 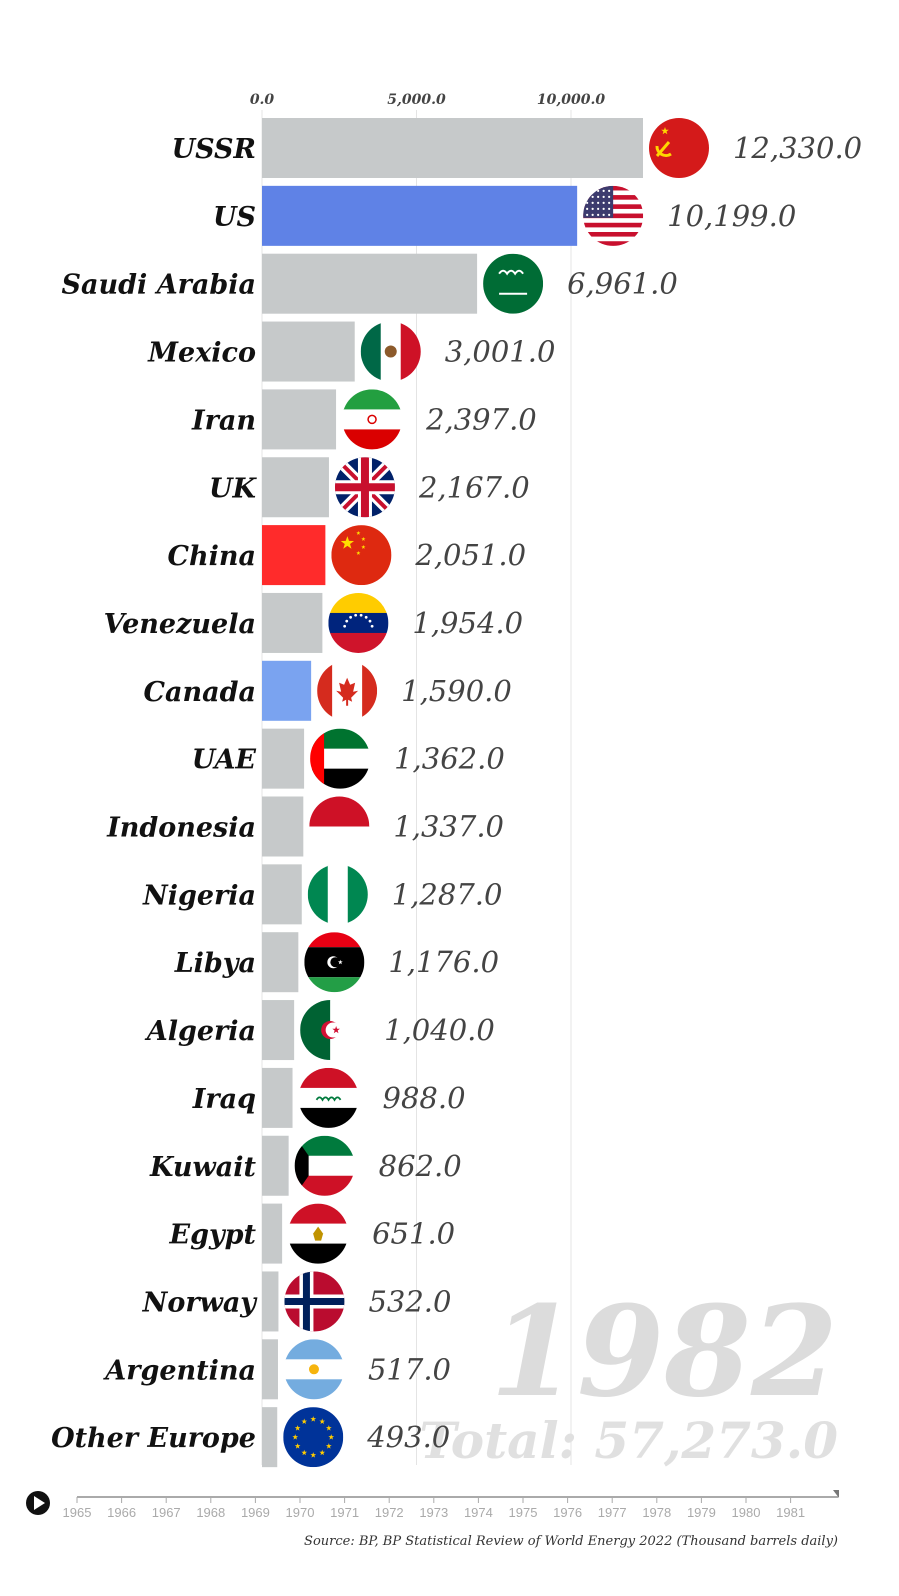 What do you see at coordinates (433, 1512) in the screenshot?
I see `timeline-year-label: 1973` at bounding box center [433, 1512].